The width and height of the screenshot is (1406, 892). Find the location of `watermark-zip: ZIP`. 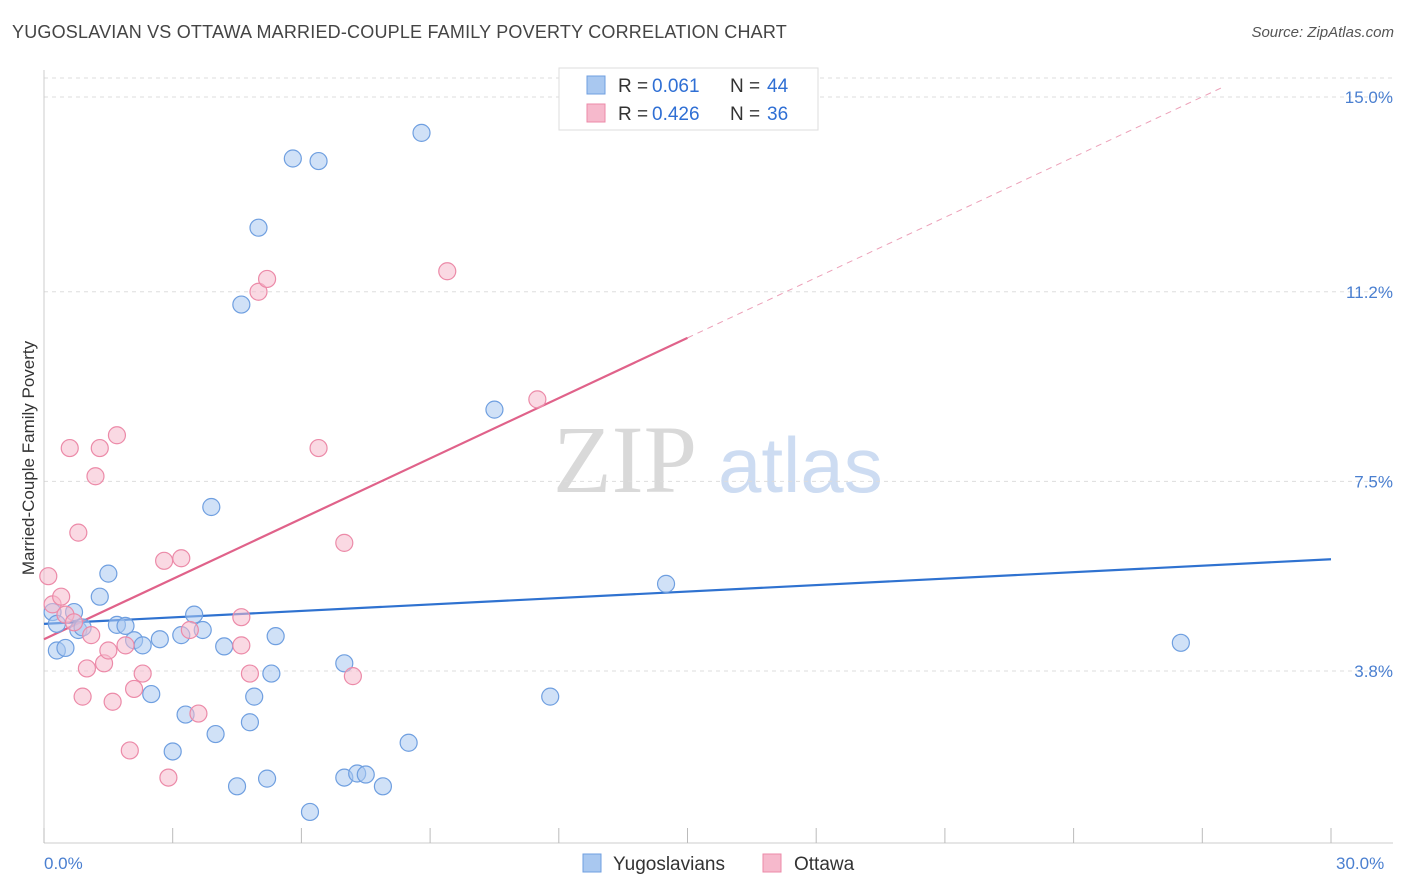

watermark-zip: ZIP is located at coordinates (625, 459).